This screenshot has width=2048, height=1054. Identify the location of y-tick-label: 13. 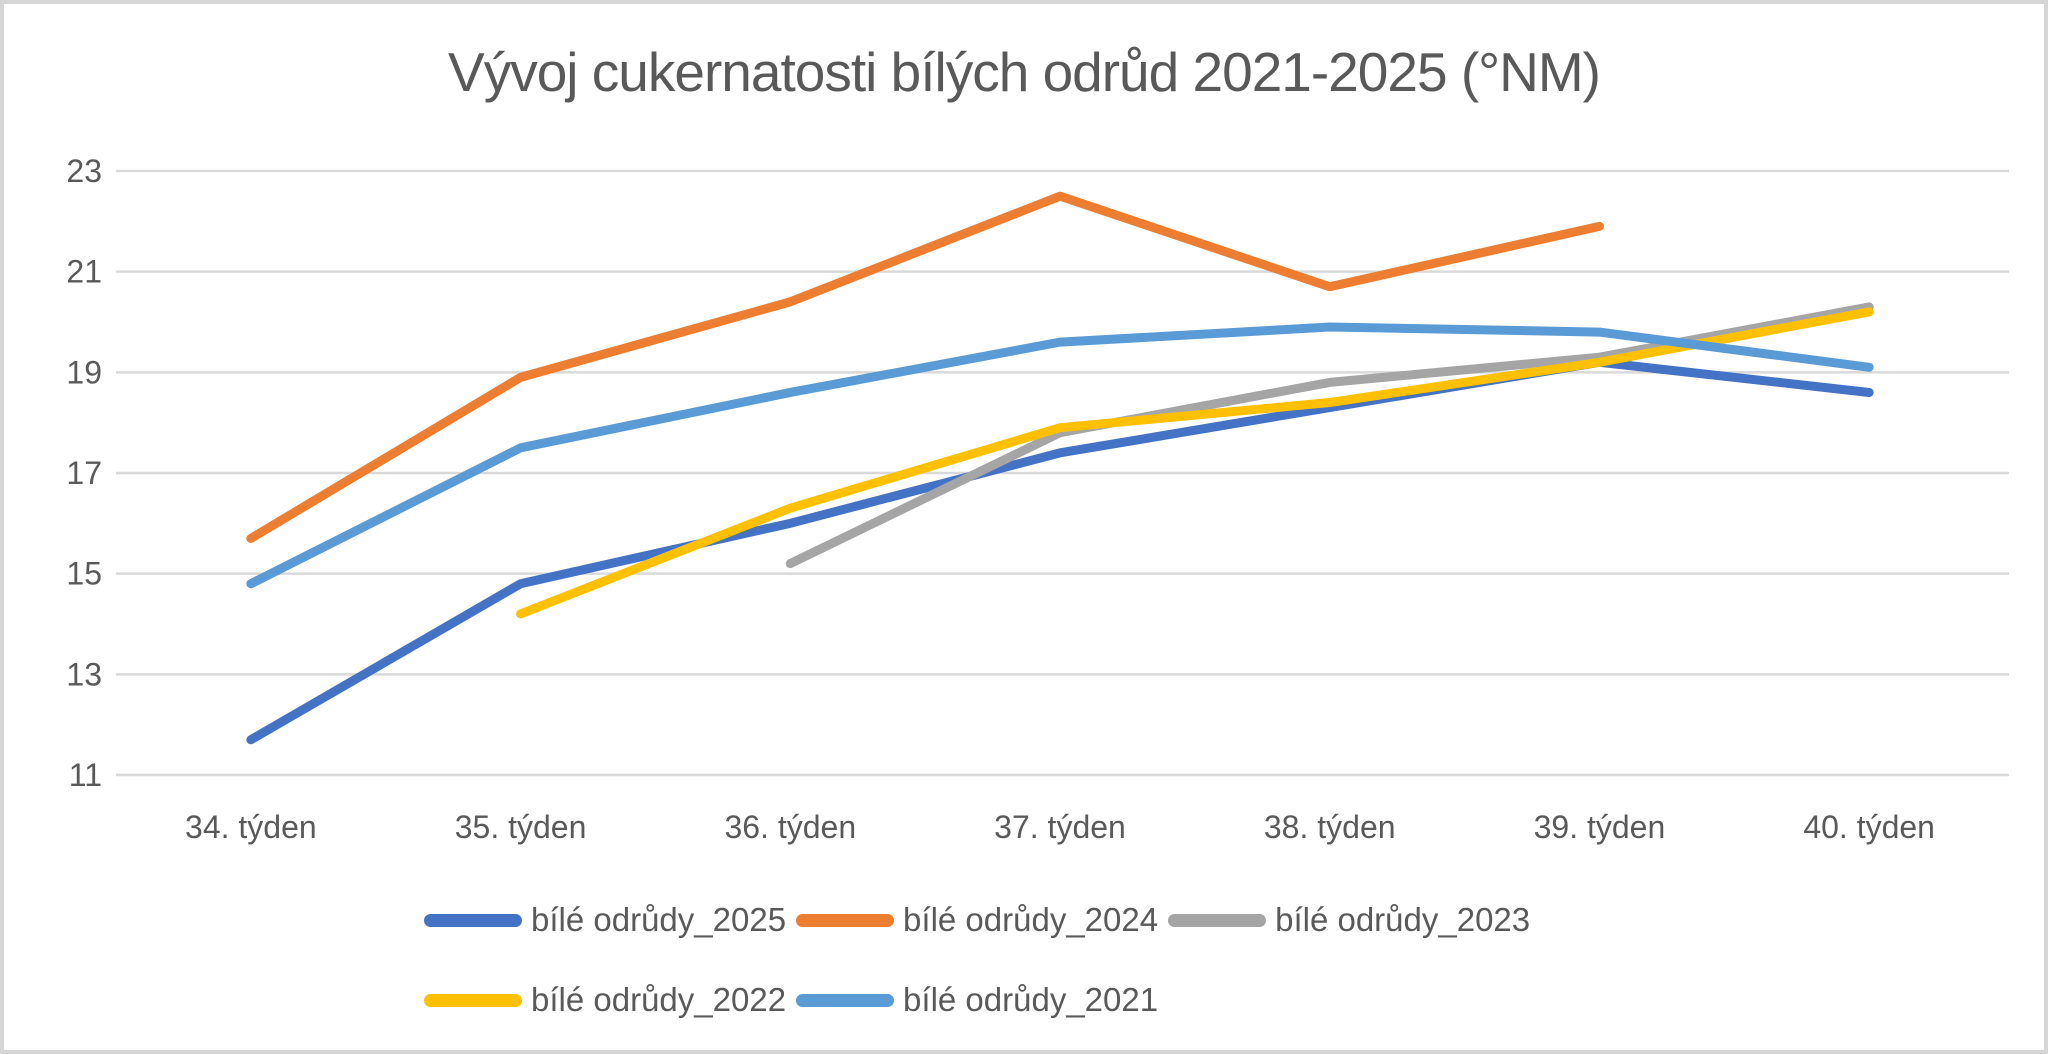
(84, 674).